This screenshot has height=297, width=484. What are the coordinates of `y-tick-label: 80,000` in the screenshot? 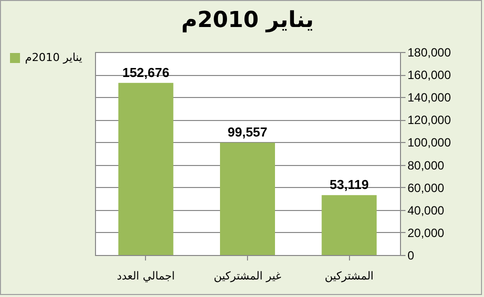 It's located at (426, 165).